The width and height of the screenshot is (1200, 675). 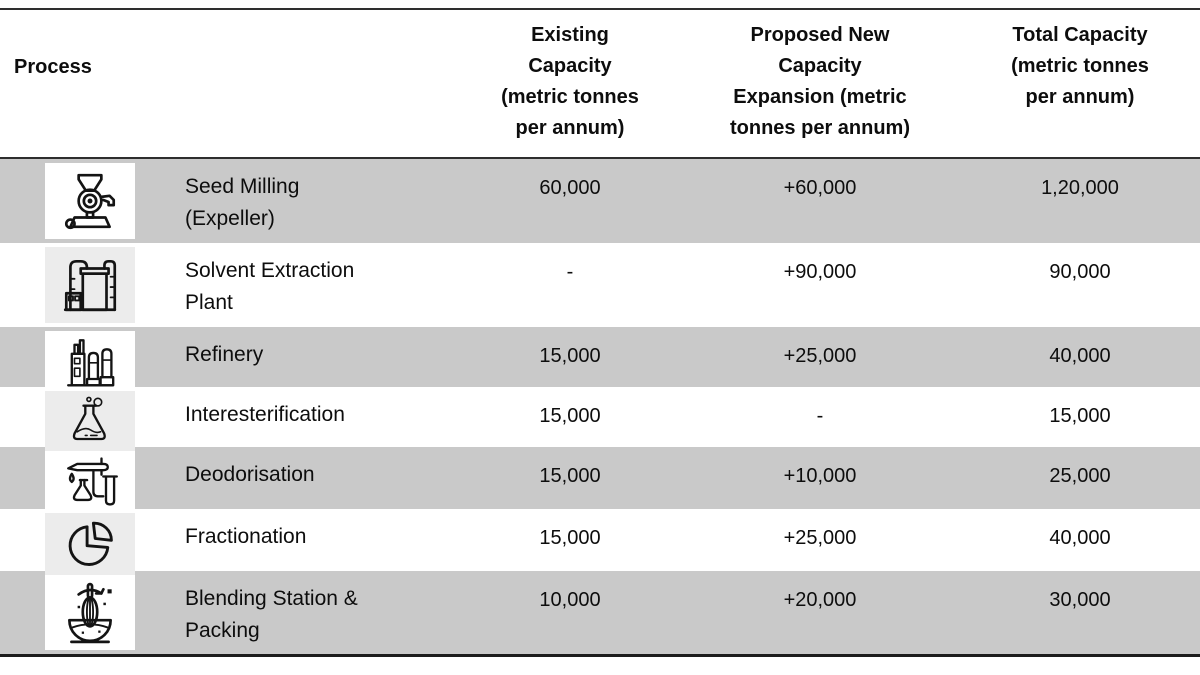 I want to click on proposed-expansion-value: +20,000, so click(x=820, y=600).